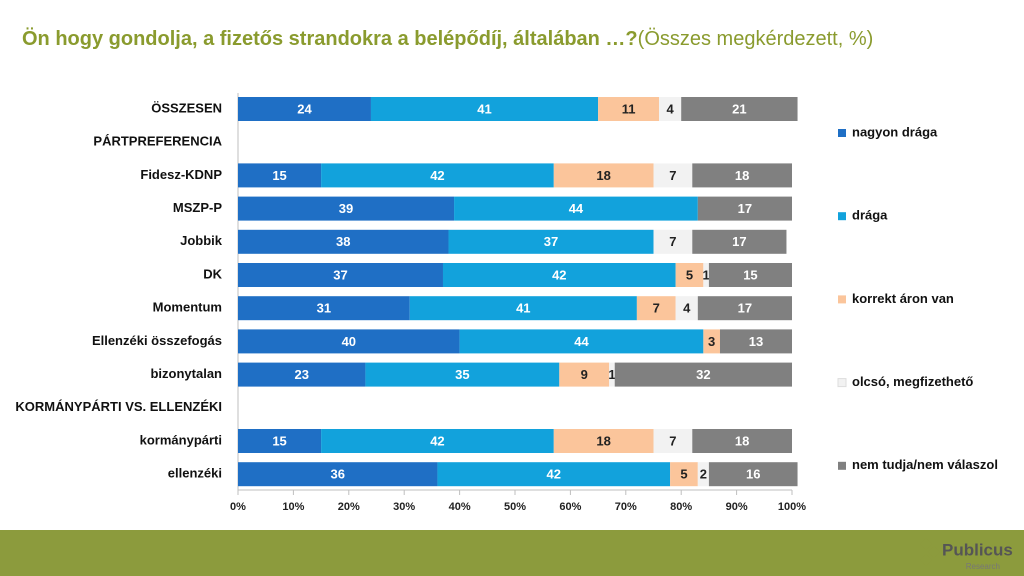 This screenshot has width=1024, height=576. I want to click on y-tick-label: bizonytalan, so click(186, 373).